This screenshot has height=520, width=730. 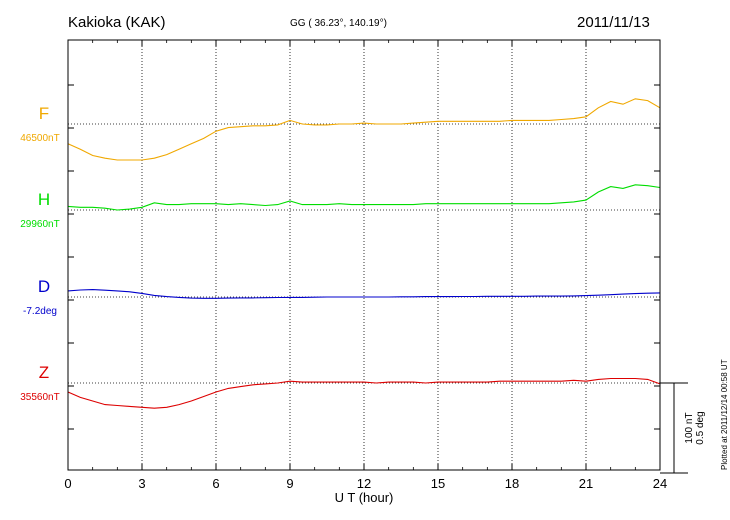 I want to click on series-baseline-d: -7.2deg, so click(x=40, y=311).